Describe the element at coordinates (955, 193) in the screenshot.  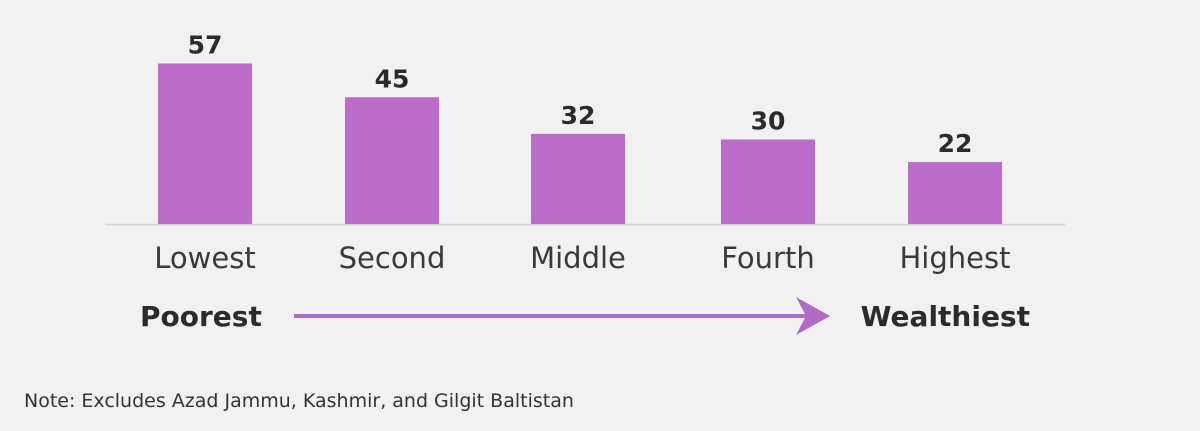
I see `bar-highest` at that location.